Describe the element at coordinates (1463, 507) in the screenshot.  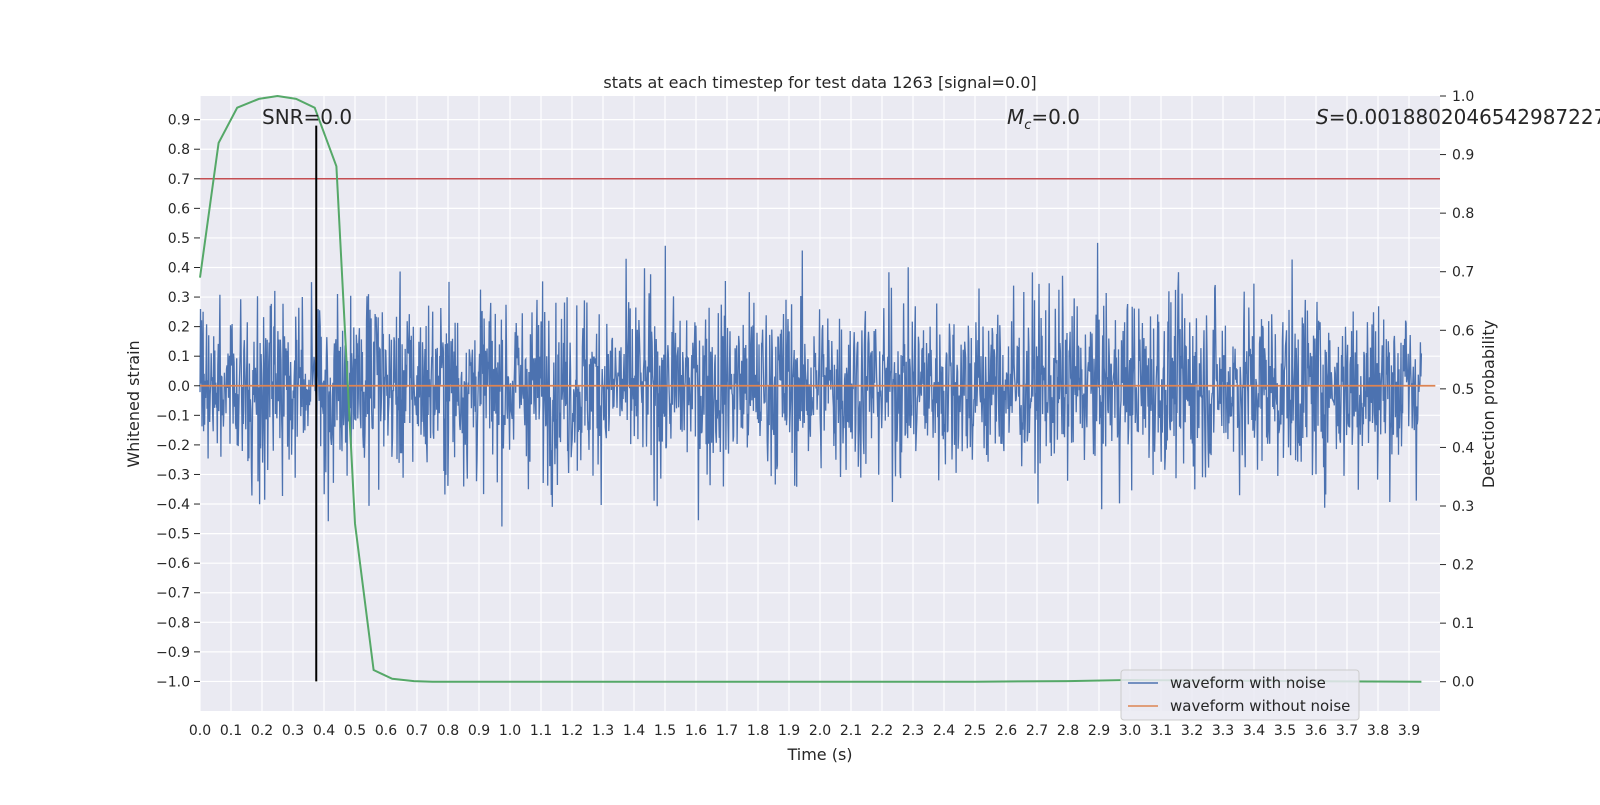
I see `y2-tick-label: 0.3` at that location.